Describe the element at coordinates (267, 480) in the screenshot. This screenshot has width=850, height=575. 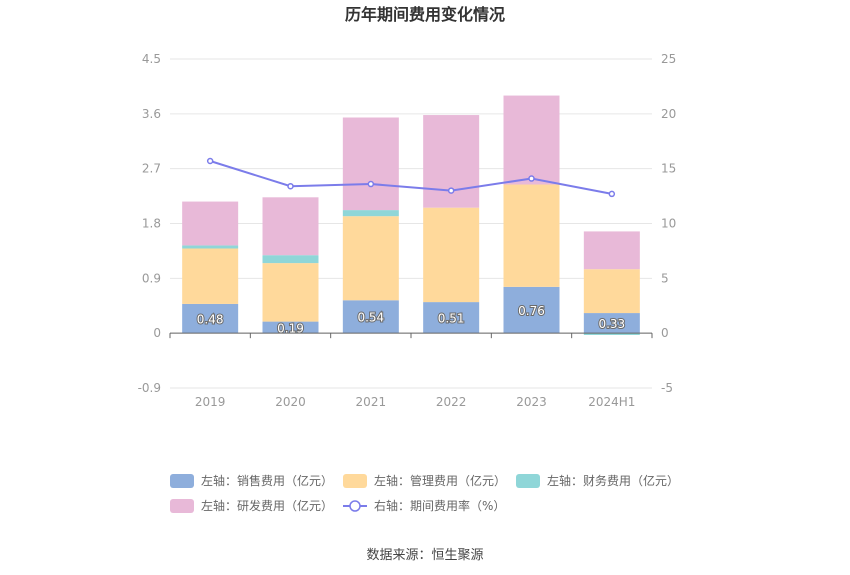
I see `legend-label: 左轴：销售费用（亿元）` at that location.